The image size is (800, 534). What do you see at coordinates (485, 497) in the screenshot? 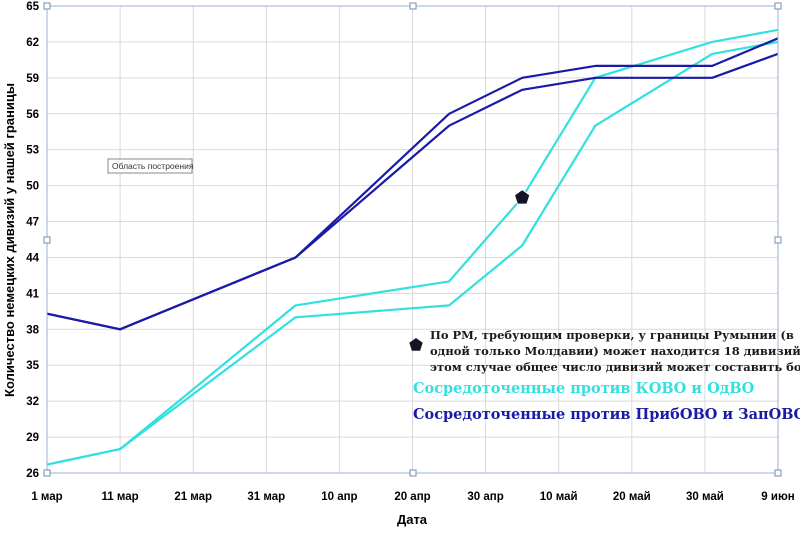
I see `x-tick-label: 30 апр` at bounding box center [485, 497].